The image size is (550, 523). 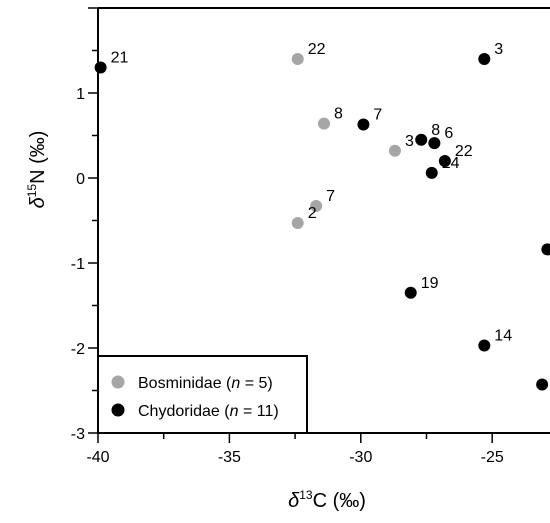 What do you see at coordinates (120, 58) in the screenshot?
I see `point-label-chydoridae: 21` at bounding box center [120, 58].